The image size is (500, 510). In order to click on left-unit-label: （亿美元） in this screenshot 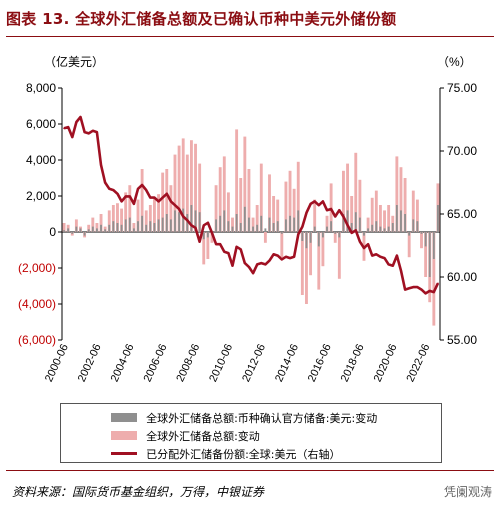, I will do `click(74, 61)`.